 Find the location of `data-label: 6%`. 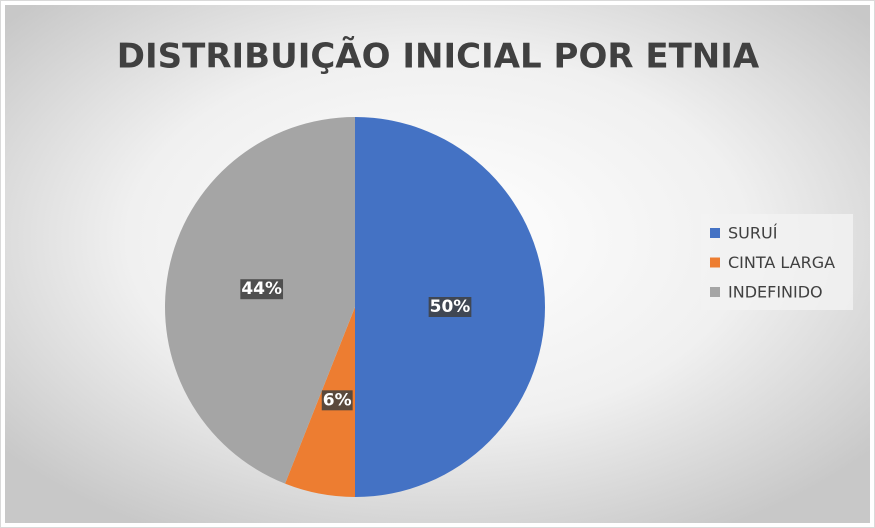

data-label: 6% is located at coordinates (337, 400).